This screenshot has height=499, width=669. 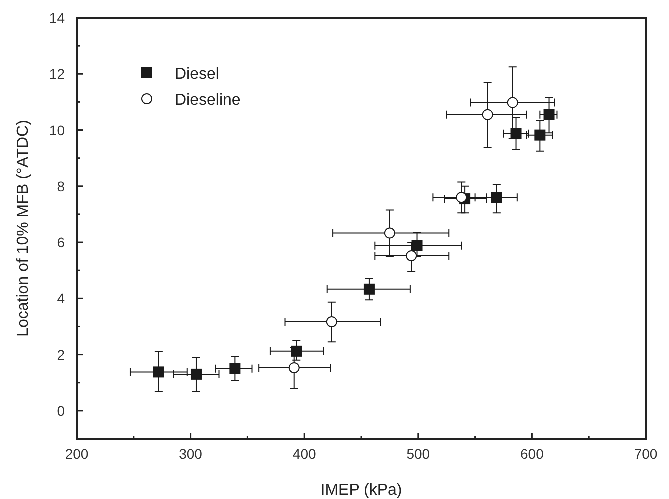 What do you see at coordinates (61, 410) in the screenshot?
I see `y-tick-label: 0` at bounding box center [61, 410].